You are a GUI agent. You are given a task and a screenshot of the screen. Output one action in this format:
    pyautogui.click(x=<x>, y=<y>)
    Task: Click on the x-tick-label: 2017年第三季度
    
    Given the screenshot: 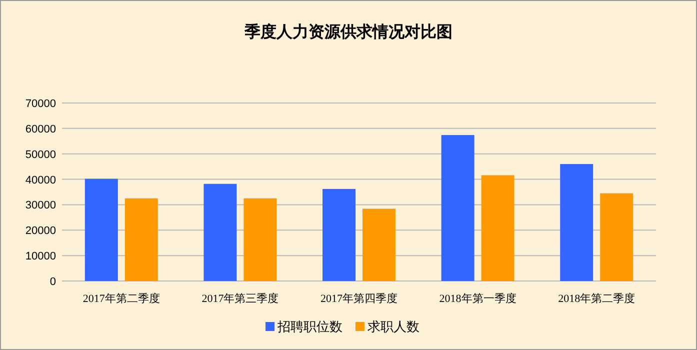 What is the action you would take?
    pyautogui.click(x=240, y=298)
    